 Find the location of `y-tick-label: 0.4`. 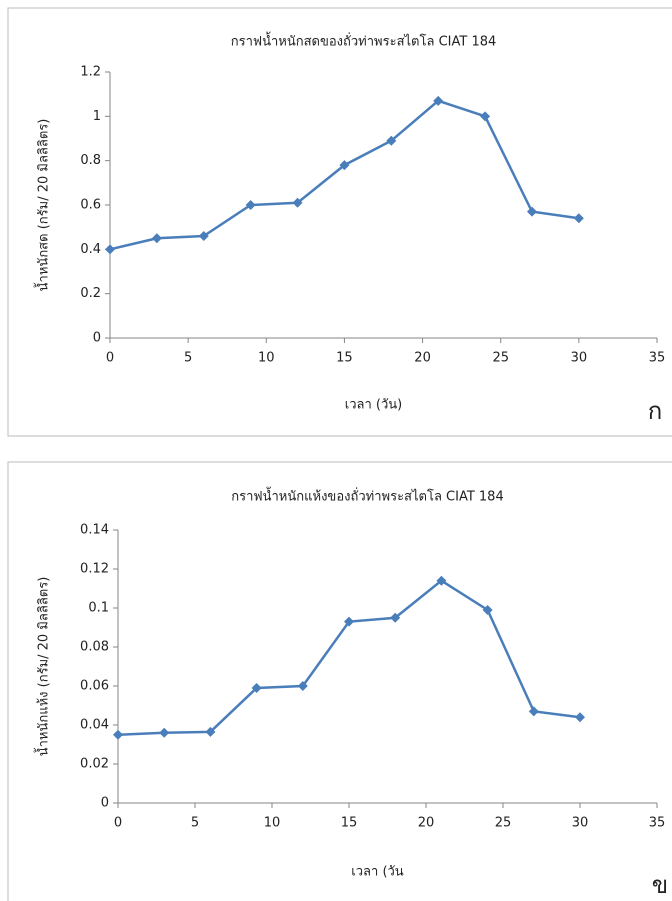

y-tick-label: 0.4 is located at coordinates (90, 249).